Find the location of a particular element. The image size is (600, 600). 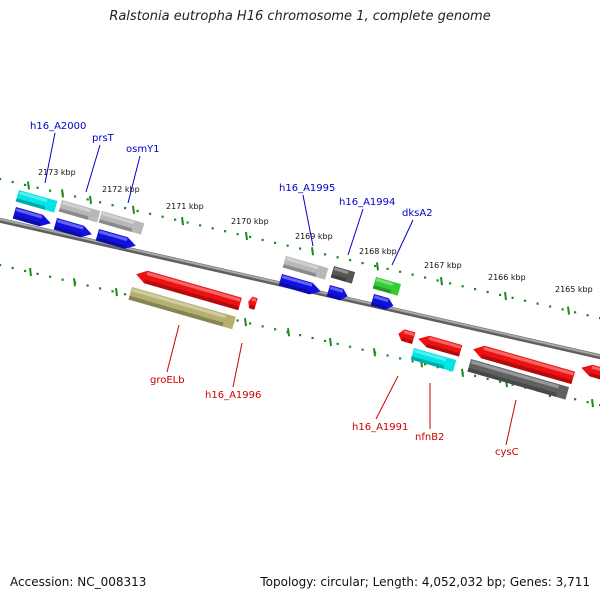

gene-arrow-red-5-gloss is located at coordinates (528, 361).